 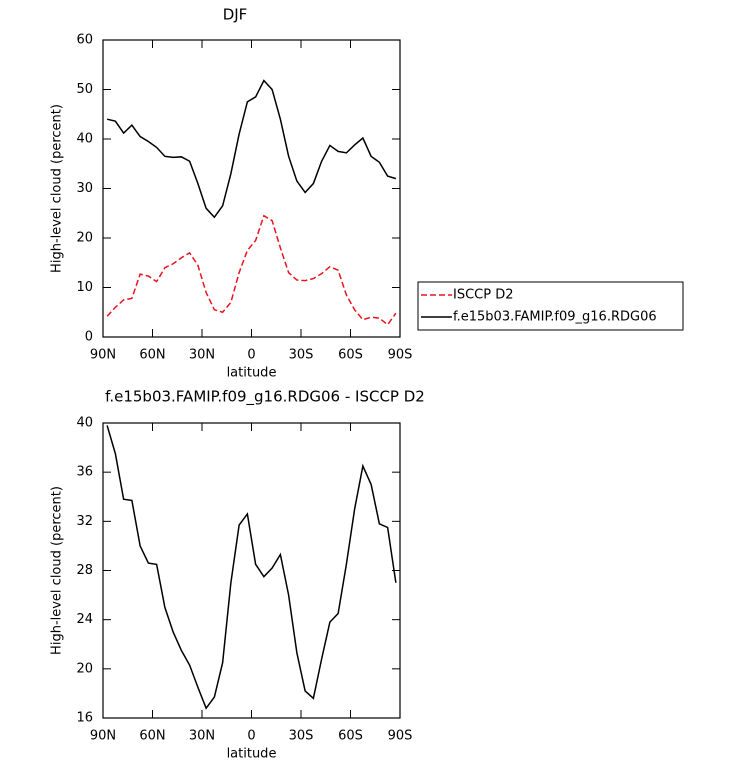 I want to click on y-tick-label: 0, so click(x=89, y=337).